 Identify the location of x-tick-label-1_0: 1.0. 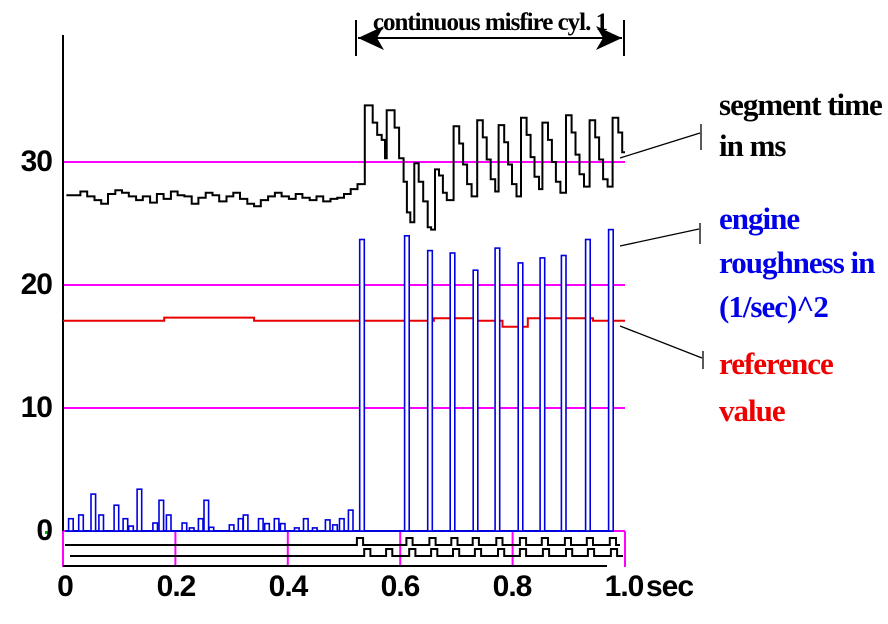
(624, 586).